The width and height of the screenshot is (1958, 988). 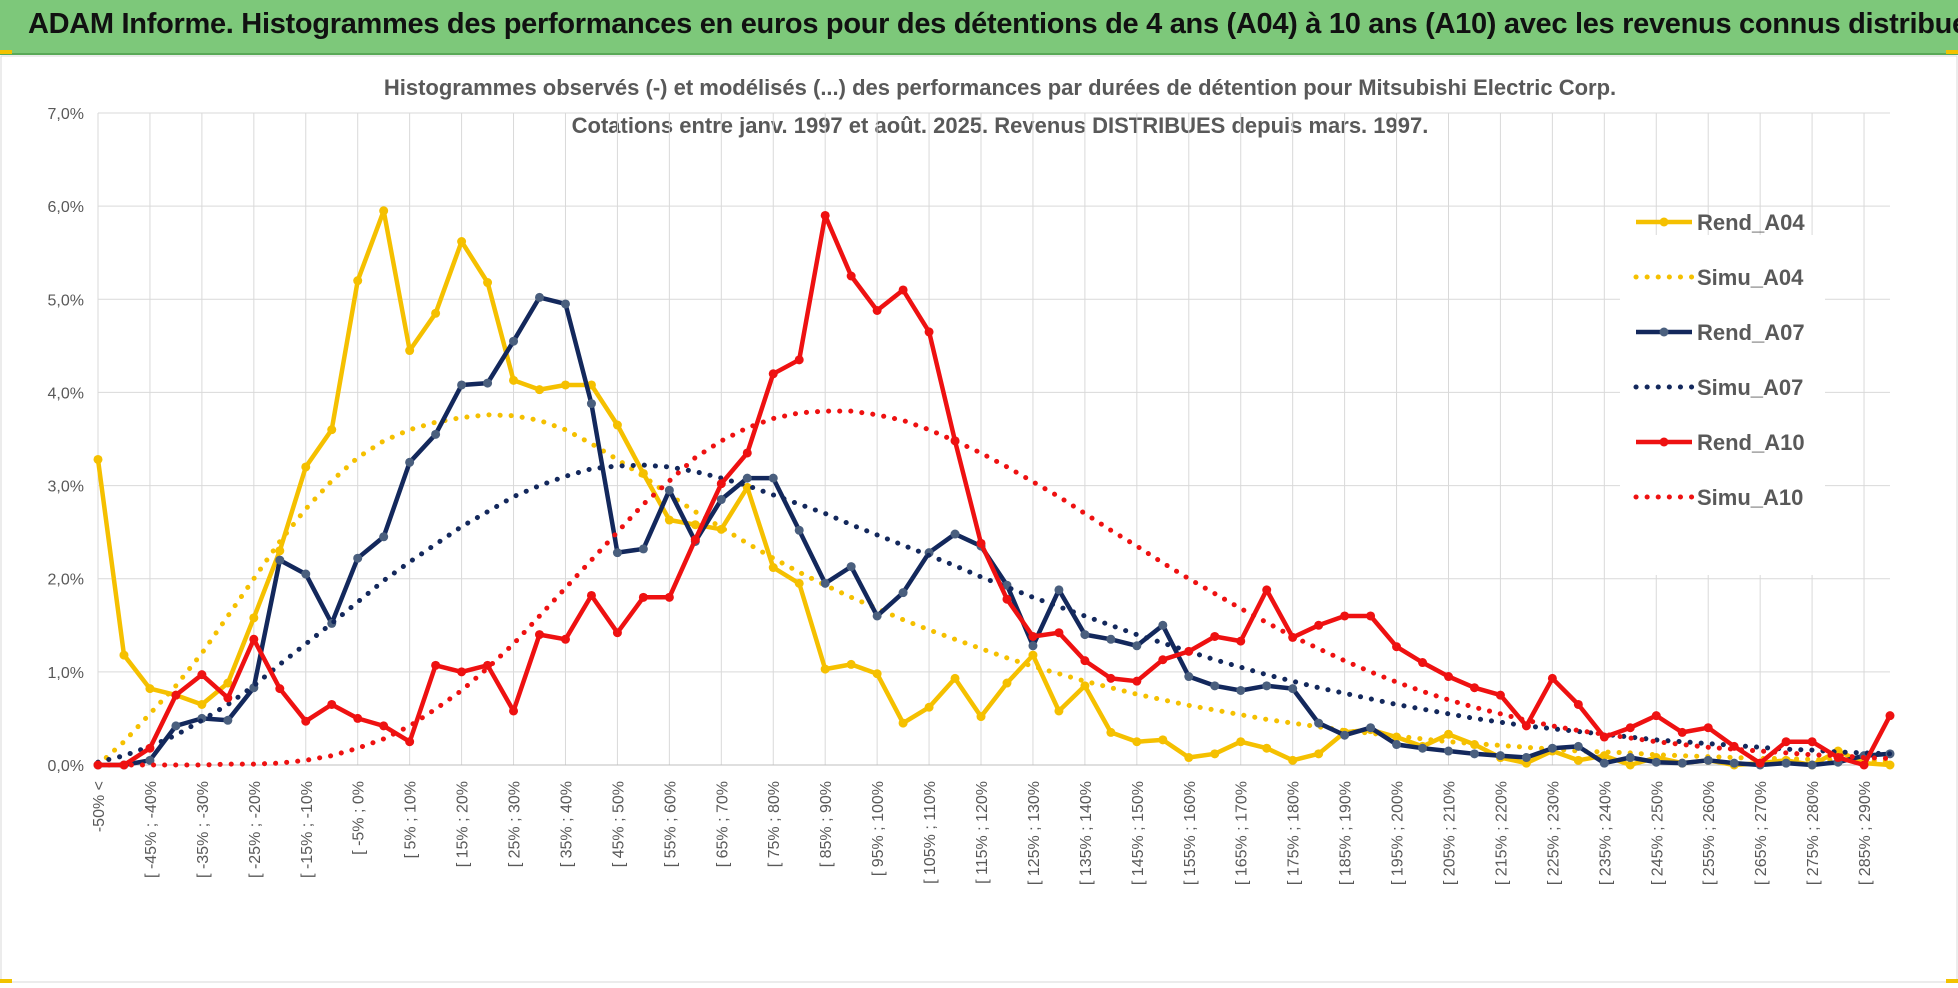 I want to click on x-tick-label: [ 15% ; 20%, so click(x=463, y=824).